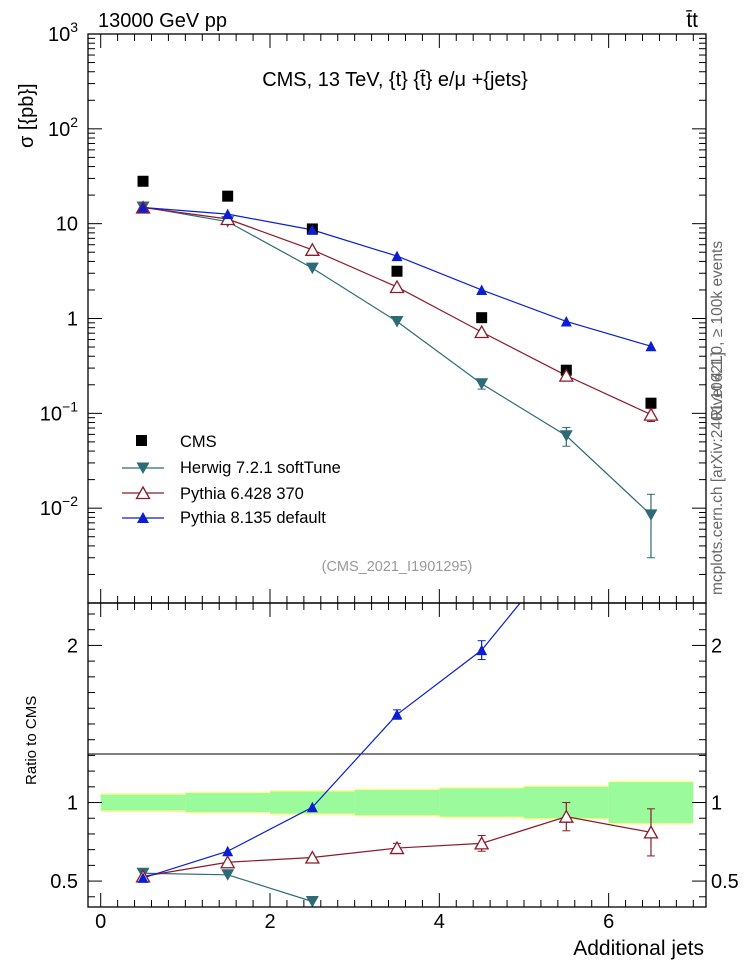 The height and width of the screenshot is (972, 746). Describe the element at coordinates (331, 741) in the screenshot. I see `ratio-pythia-8-135-default-line` at that location.